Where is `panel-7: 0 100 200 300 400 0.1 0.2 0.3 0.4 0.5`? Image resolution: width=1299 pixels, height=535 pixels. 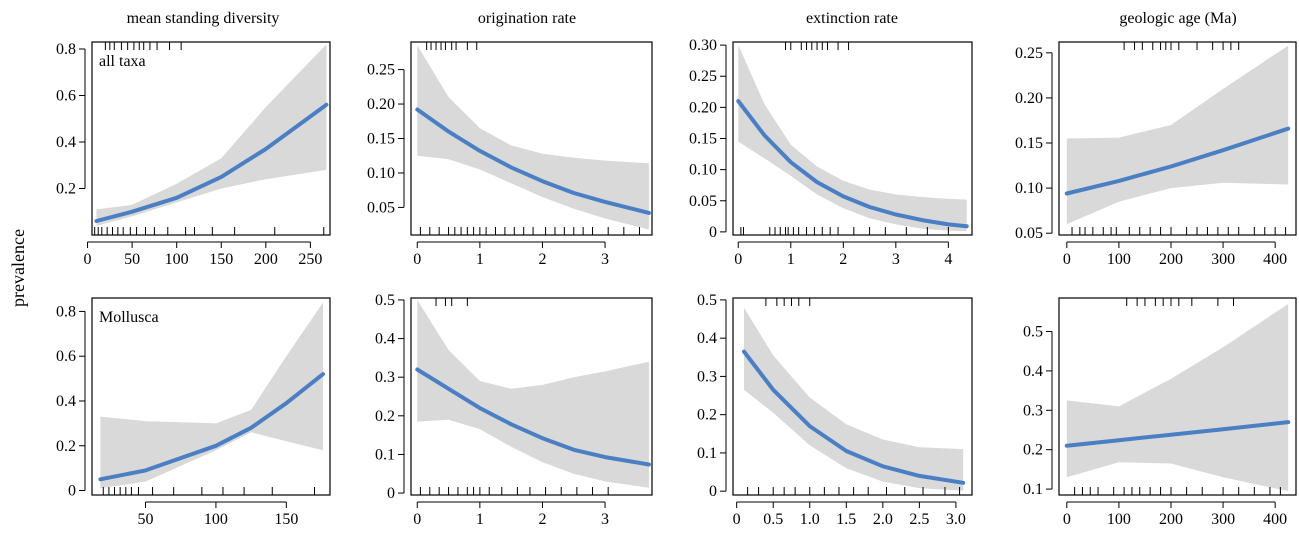 panel-7: 0 100 200 300 400 0.1 0.2 0.3 0.4 0.5 is located at coordinates (1160, 412).